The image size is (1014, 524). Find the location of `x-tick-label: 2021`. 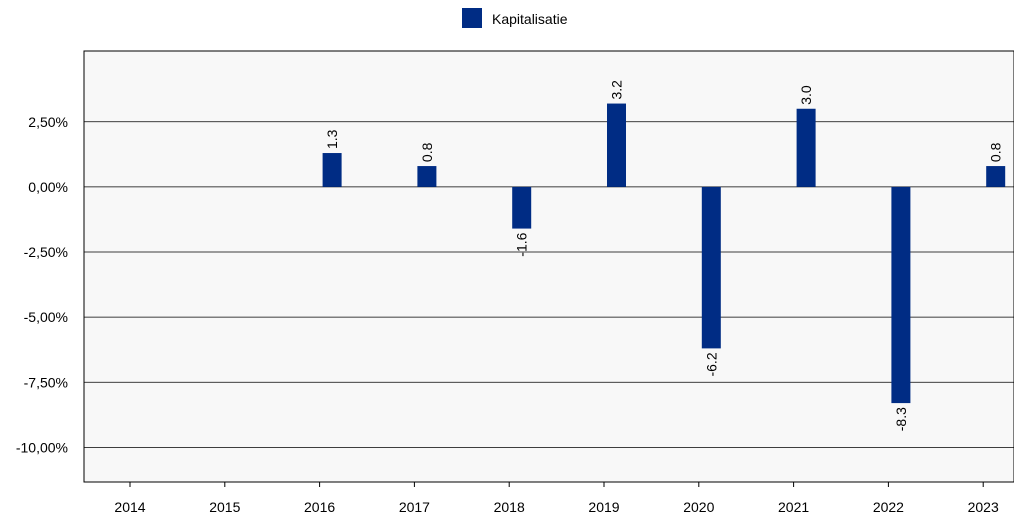

x-tick-label: 2021 is located at coordinates (793, 507).